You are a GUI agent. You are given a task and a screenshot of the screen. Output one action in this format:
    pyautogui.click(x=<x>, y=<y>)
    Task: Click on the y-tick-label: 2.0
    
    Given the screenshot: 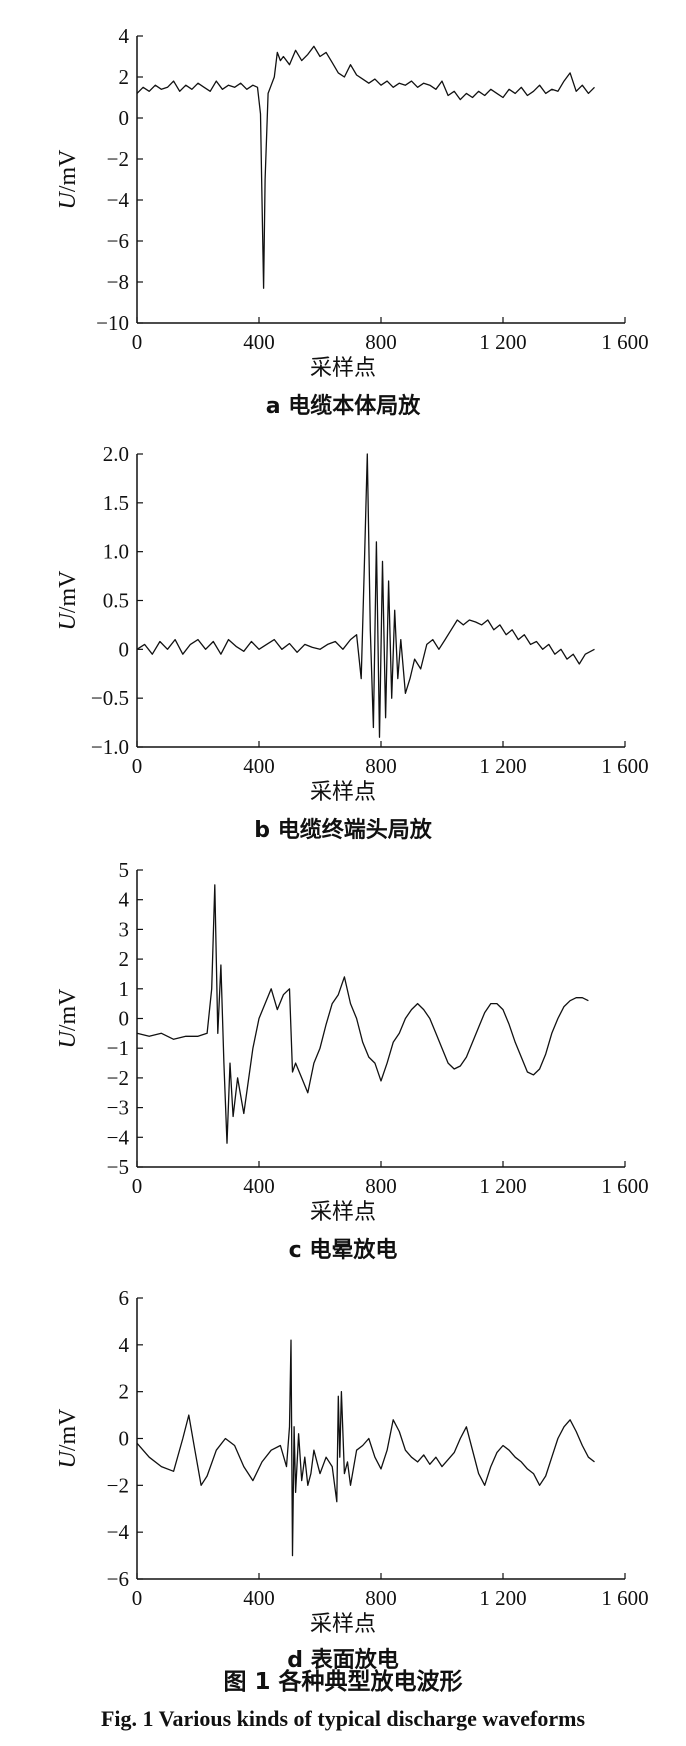 What is the action you would take?
    pyautogui.click(x=116, y=454)
    